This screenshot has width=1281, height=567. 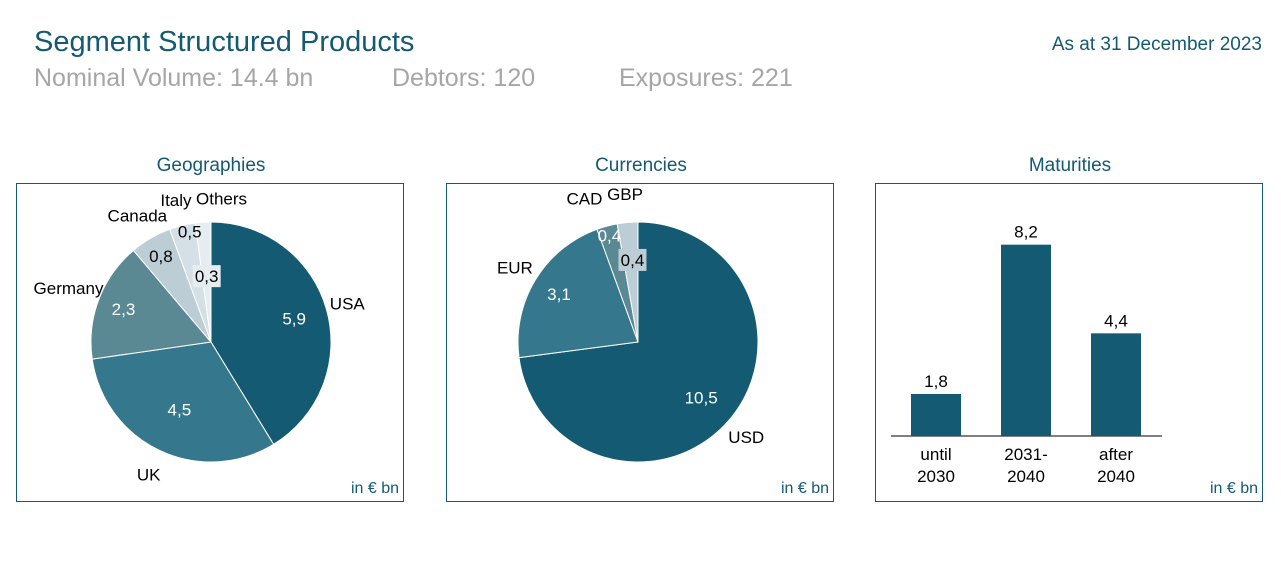 What do you see at coordinates (224, 42) in the screenshot?
I see `page-title: Segment Structured Products` at bounding box center [224, 42].